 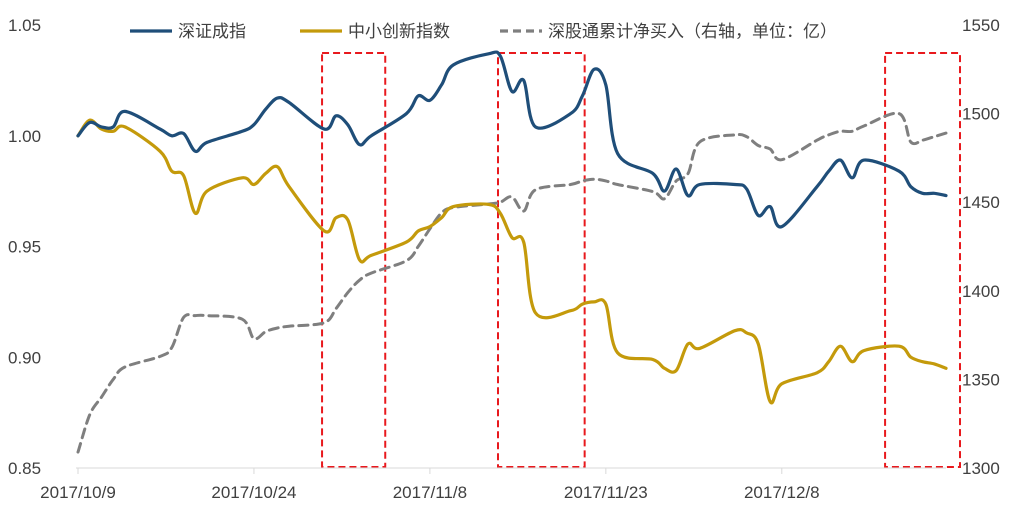 I want to click on legend-label: 中小创新指数, so click(x=399, y=31).